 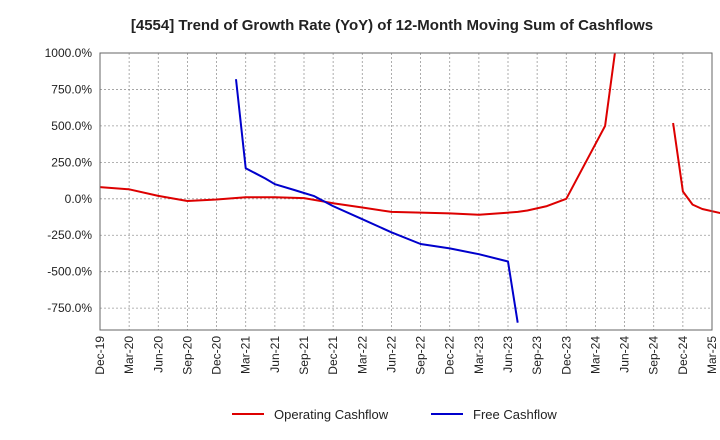 What do you see at coordinates (696, 168) in the screenshot?
I see `series-line-operating-cashflow` at bounding box center [696, 168].